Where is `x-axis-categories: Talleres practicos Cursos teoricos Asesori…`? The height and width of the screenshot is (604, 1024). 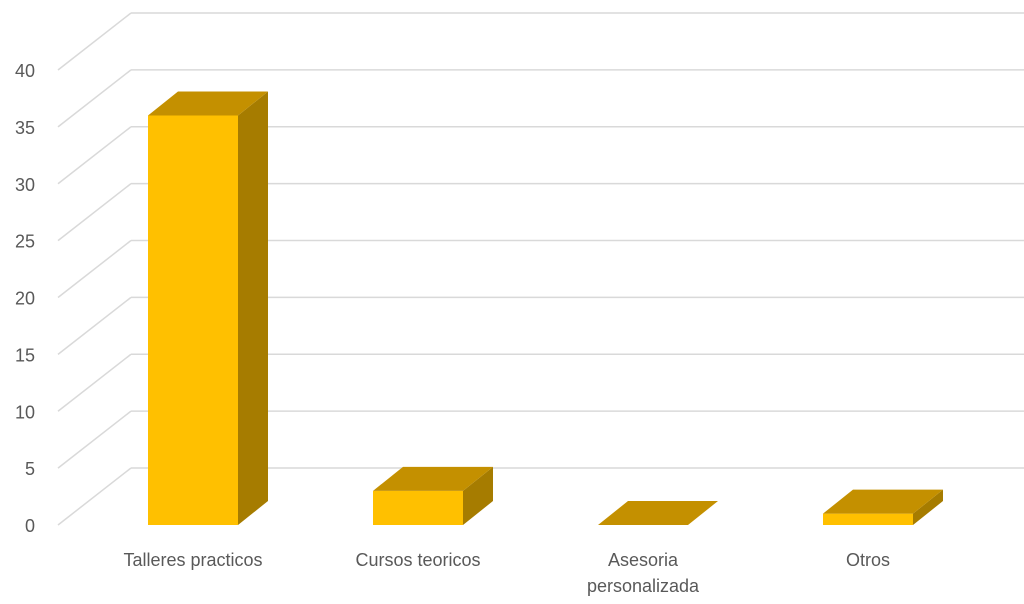 x-axis-categories: Talleres practicos Cursos teoricos Asesori… is located at coordinates (506, 573).